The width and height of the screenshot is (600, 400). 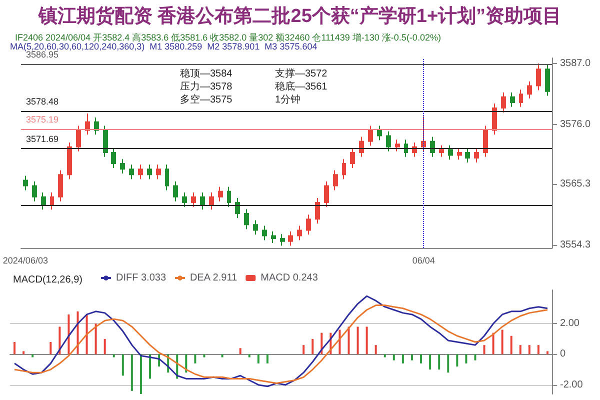 I want to click on y-tick-label: 3587.0, so click(x=576, y=64).